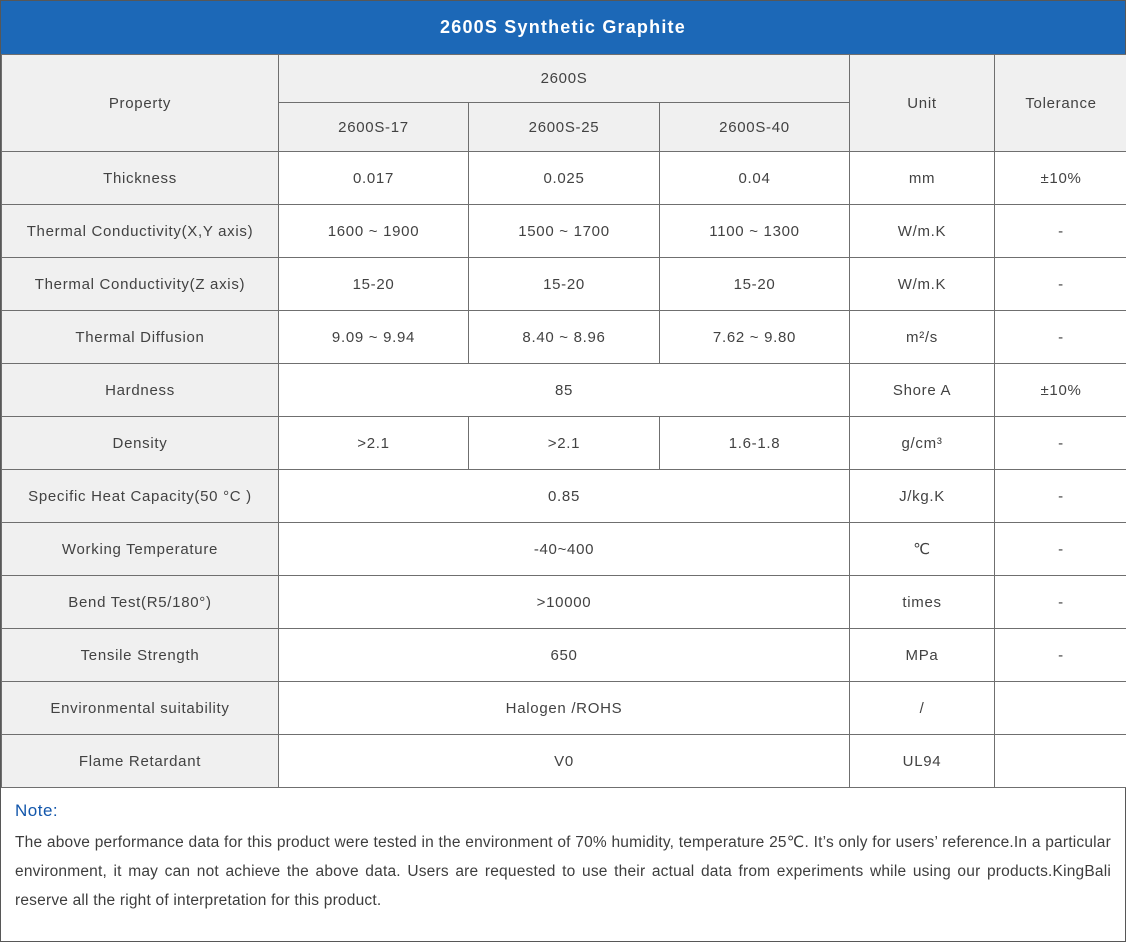  Describe the element at coordinates (754, 337) in the screenshot. I see `value-cell: 7.62 ~ 9.80` at that location.